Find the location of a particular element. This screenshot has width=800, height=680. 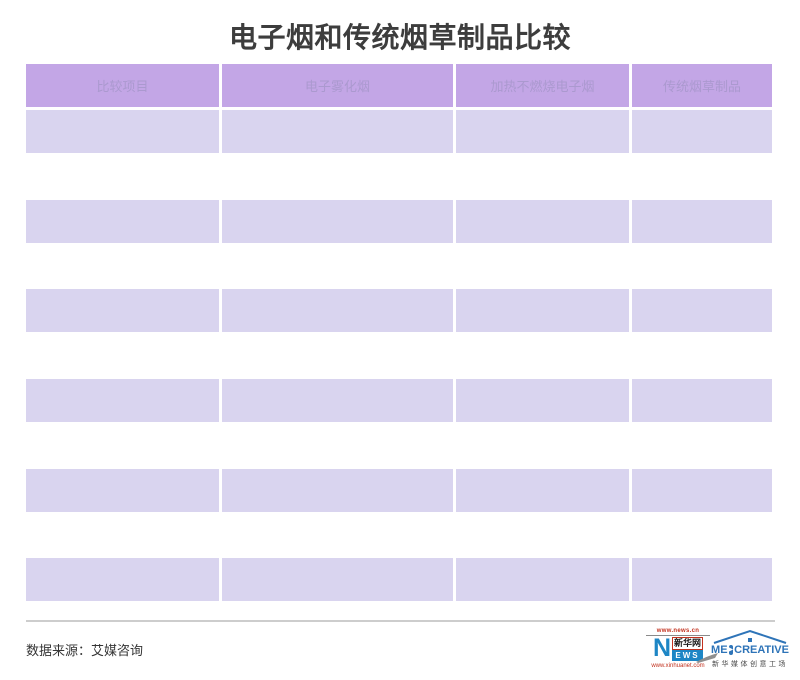

medcreative-subtitle-cn: 新华媒体创意工场 is located at coordinates (750, 664).